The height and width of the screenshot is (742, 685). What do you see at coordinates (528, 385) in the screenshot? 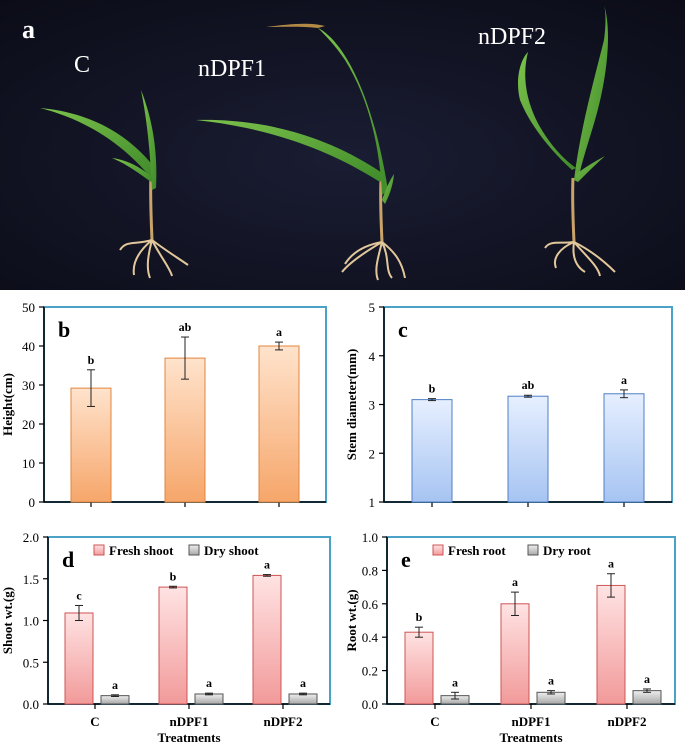
I see `significance-letter: ab` at bounding box center [528, 385].